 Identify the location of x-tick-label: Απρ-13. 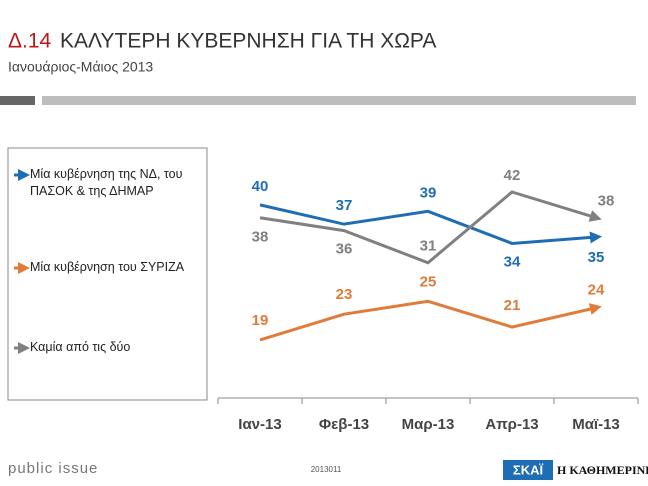
(511, 424).